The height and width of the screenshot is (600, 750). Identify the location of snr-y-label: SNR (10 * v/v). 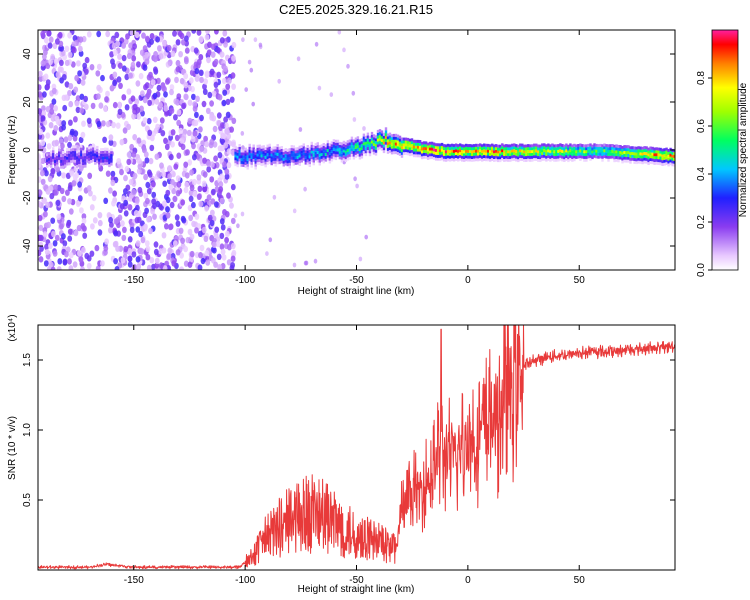
(12, 448).